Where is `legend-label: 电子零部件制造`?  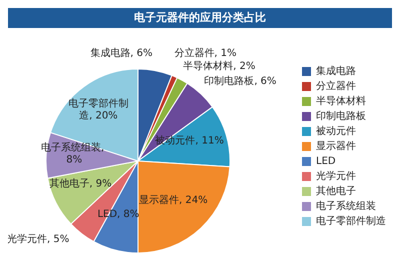
legend-label: 电子零部件制造 is located at coordinates (351, 221).